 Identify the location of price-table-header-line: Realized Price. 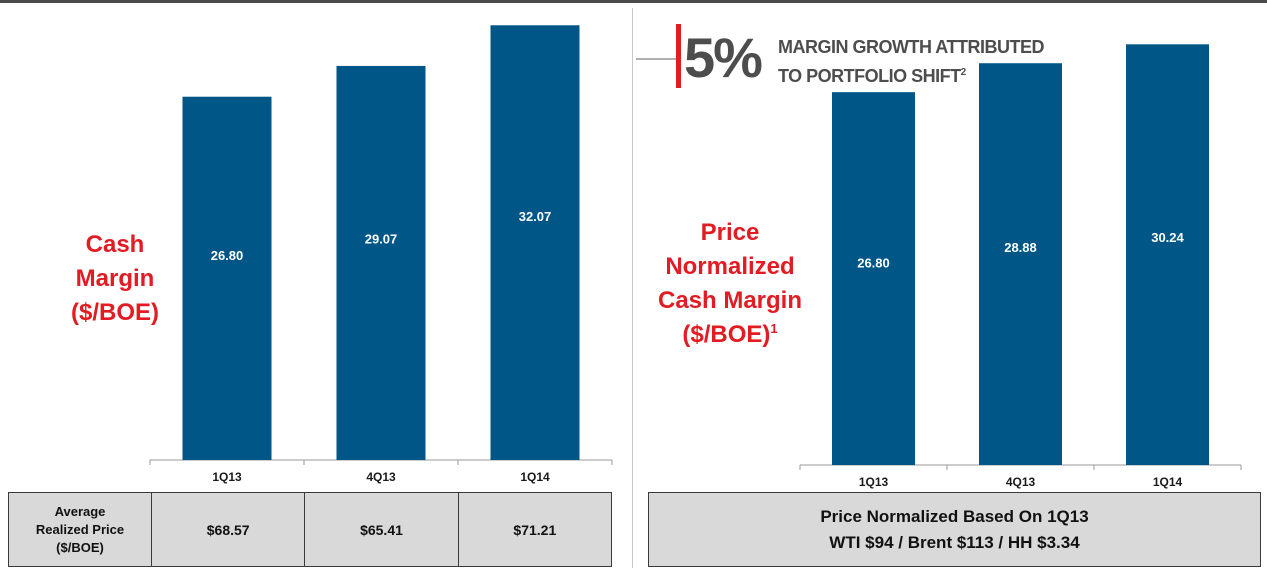
(80, 529).